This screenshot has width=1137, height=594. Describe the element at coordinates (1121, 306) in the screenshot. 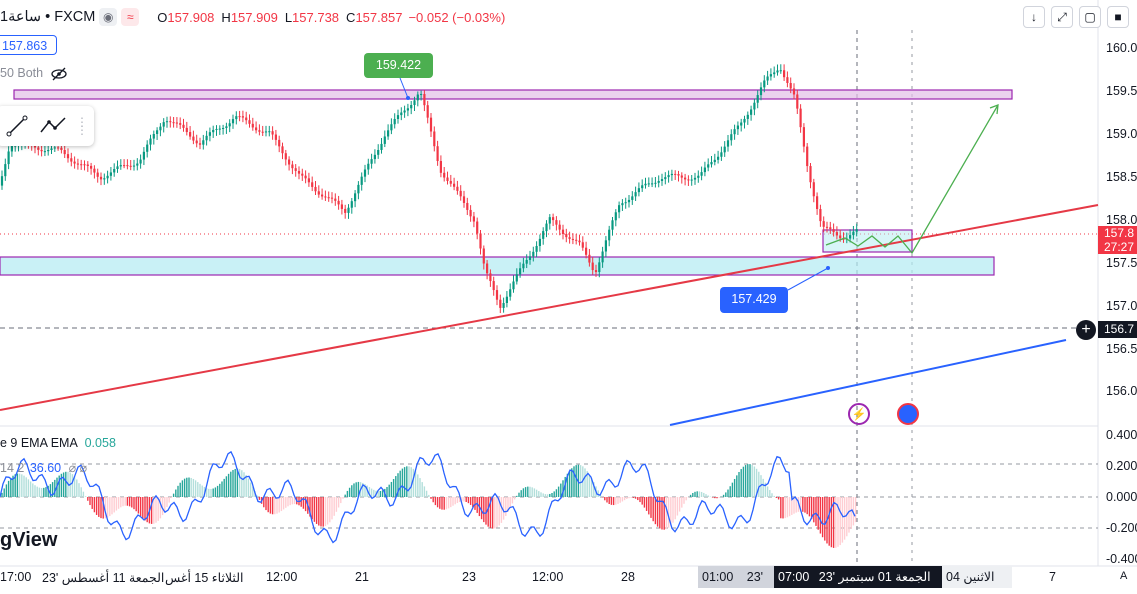

I see `price-tick: 157.0` at that location.